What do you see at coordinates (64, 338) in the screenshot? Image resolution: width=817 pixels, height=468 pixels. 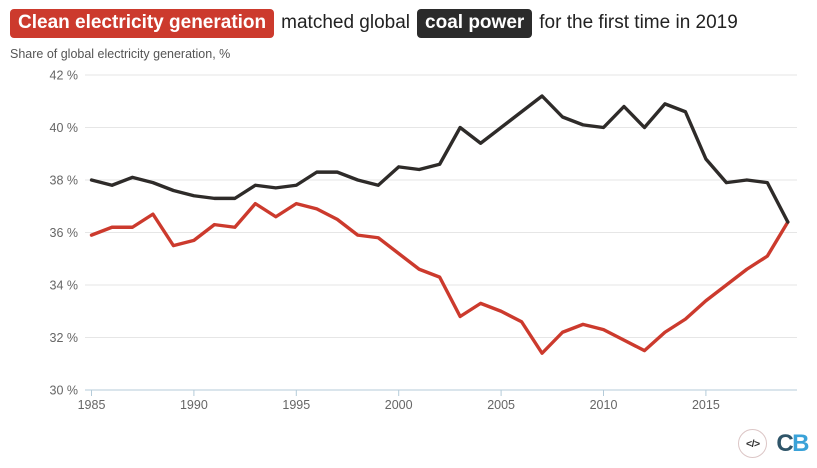 I see `y-tick-label: 32 %` at bounding box center [64, 338].